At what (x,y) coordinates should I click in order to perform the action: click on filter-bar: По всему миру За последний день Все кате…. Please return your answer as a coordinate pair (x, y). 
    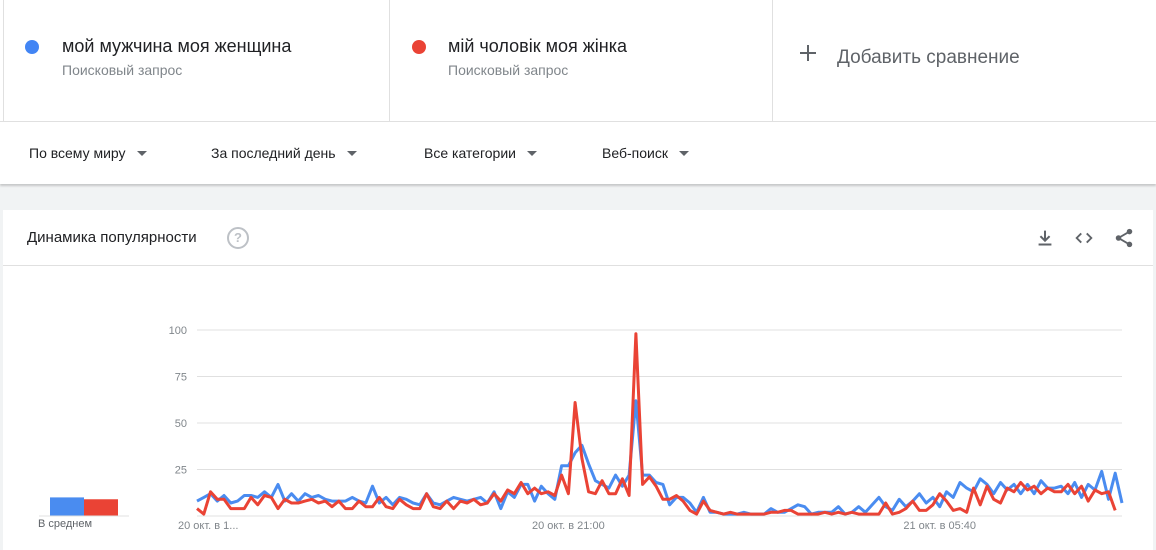
    Looking at the image, I should click on (578, 153).